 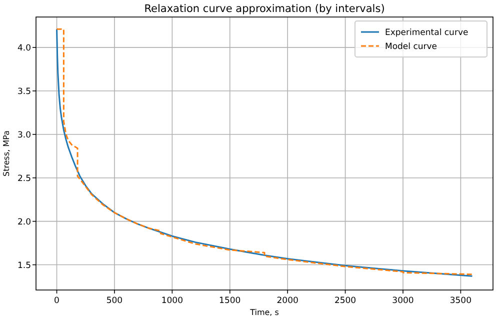 What do you see at coordinates (114, 301) in the screenshot?
I see `x-tick-label: 500` at bounding box center [114, 301].